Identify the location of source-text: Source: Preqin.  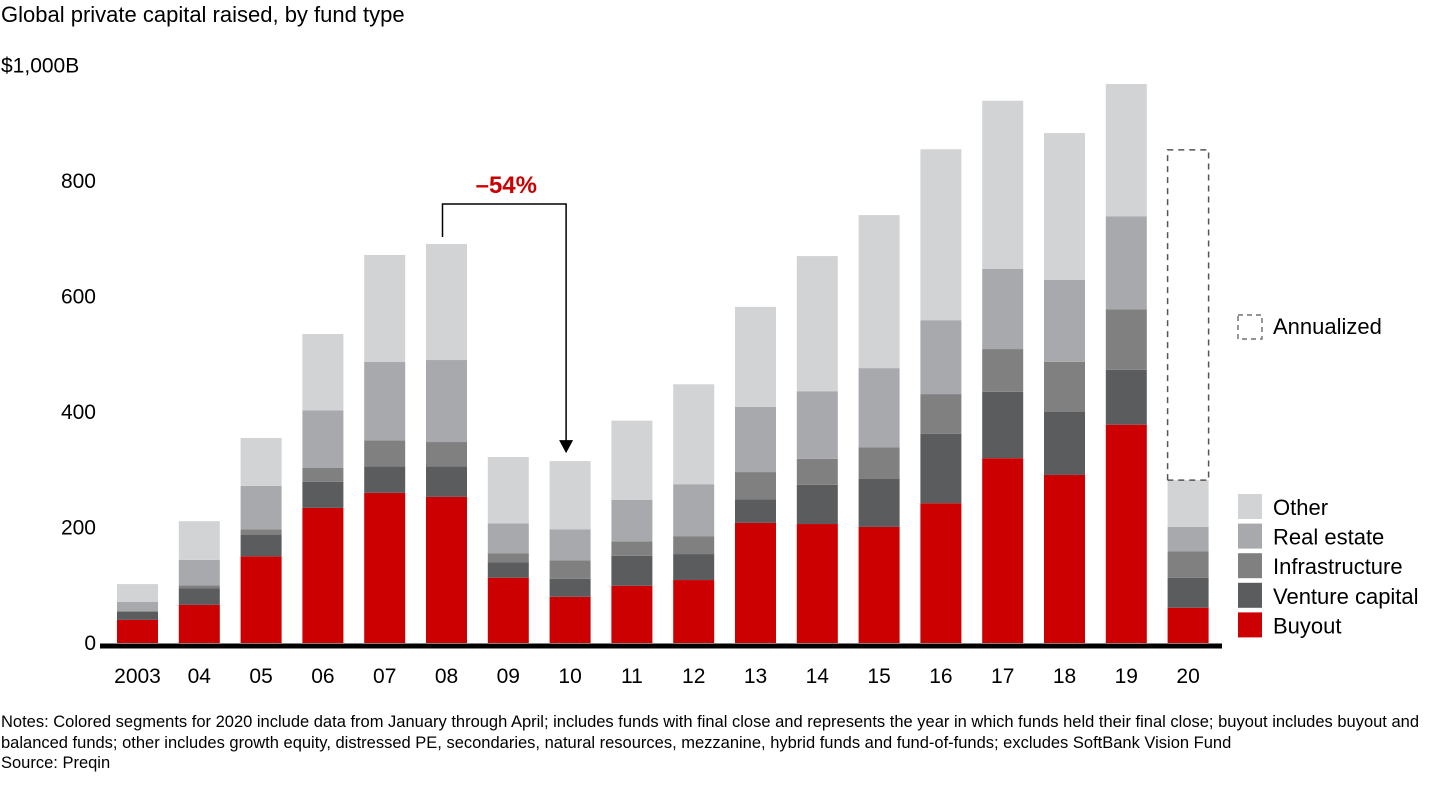
(56, 763).